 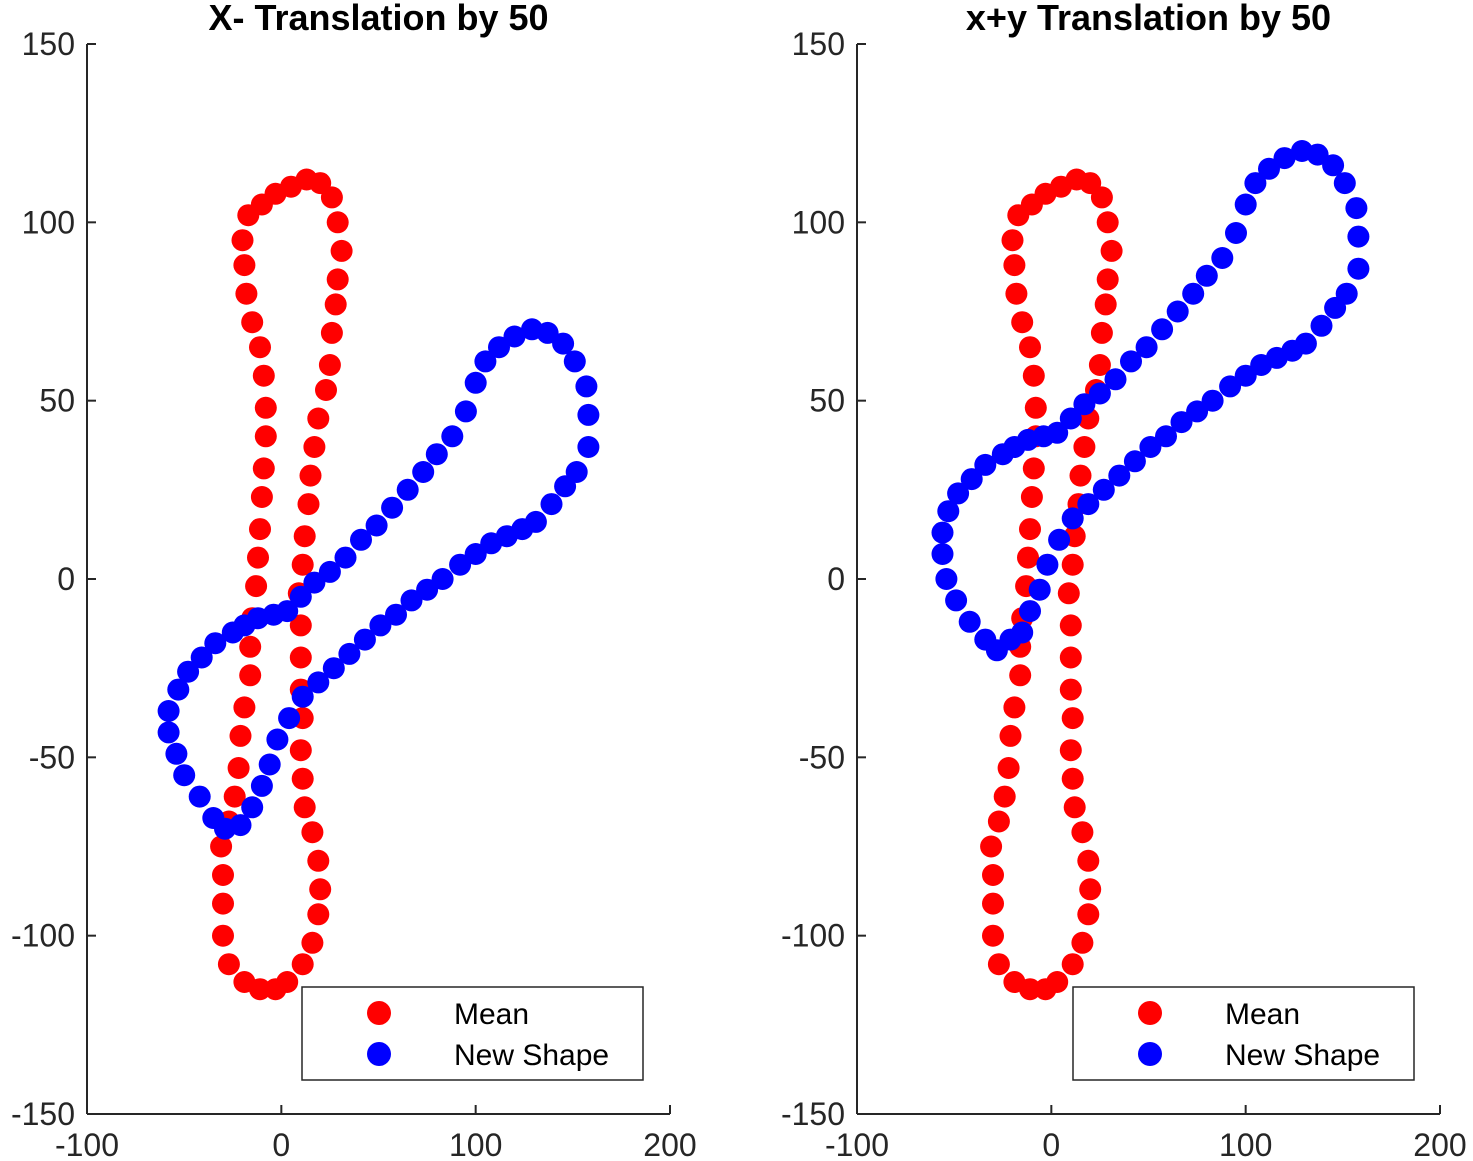 What do you see at coordinates (378, 579) in the screenshot?
I see `series-new-shape` at bounding box center [378, 579].